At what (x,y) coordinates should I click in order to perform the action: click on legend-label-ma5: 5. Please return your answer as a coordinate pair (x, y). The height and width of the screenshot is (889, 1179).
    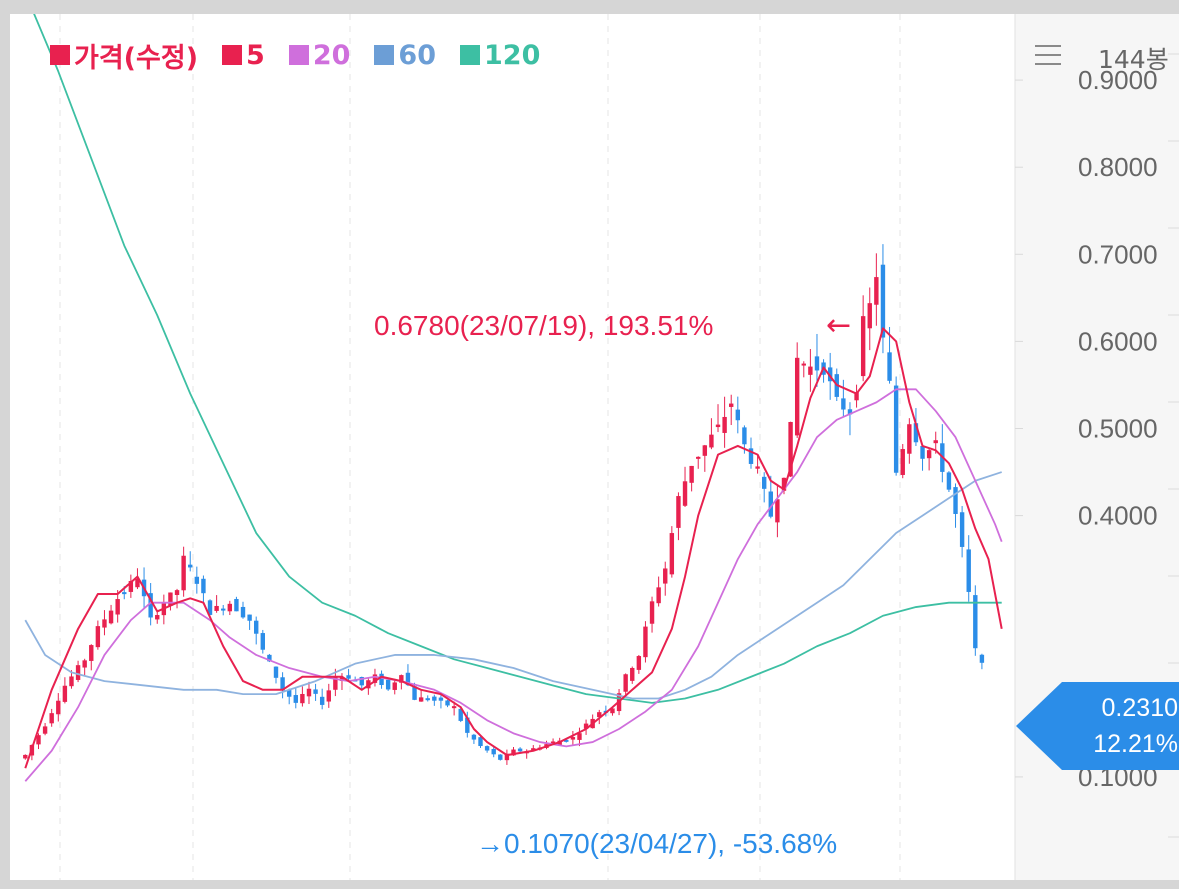
    Looking at the image, I should click on (255, 55).